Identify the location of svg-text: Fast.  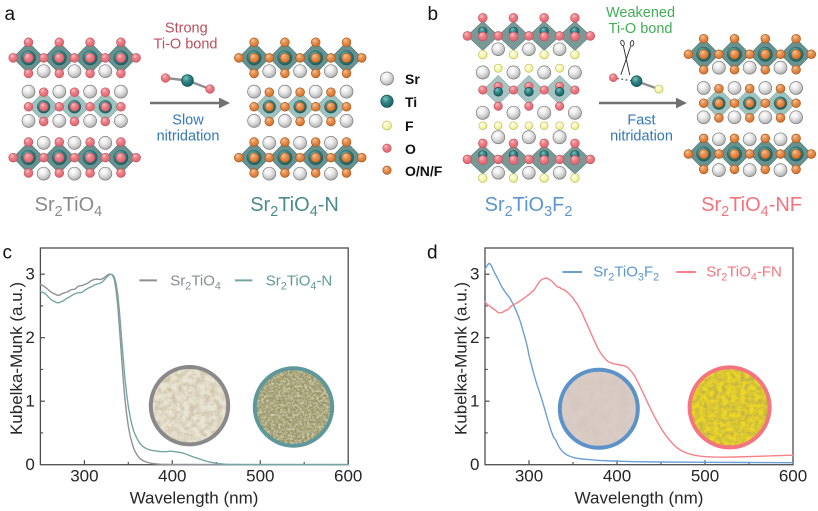
(641, 121).